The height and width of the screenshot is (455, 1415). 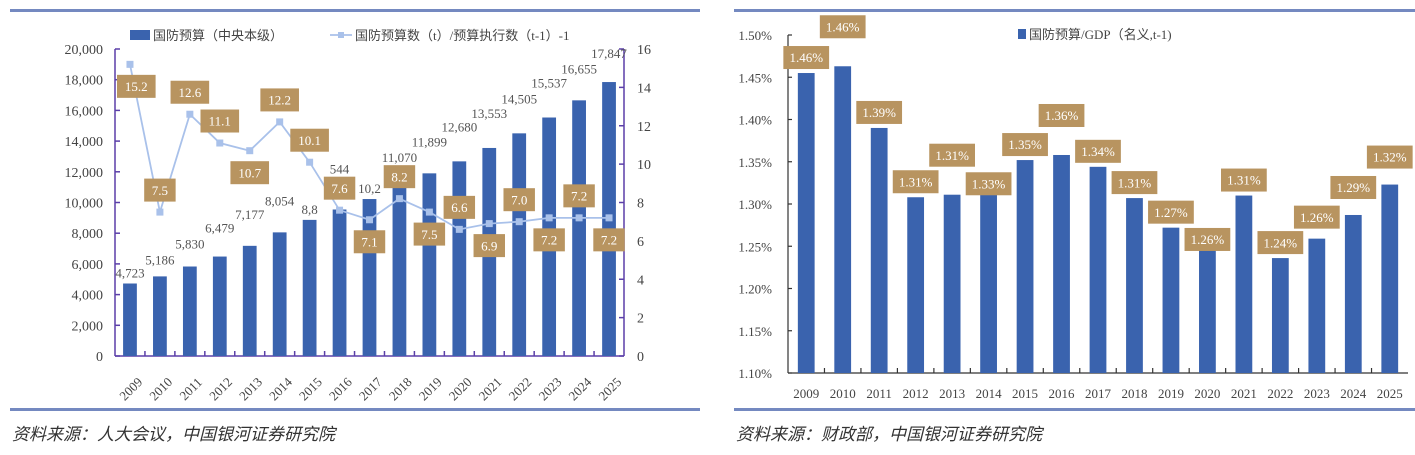 I want to click on growth-label-2019-box, so click(x=429, y=234).